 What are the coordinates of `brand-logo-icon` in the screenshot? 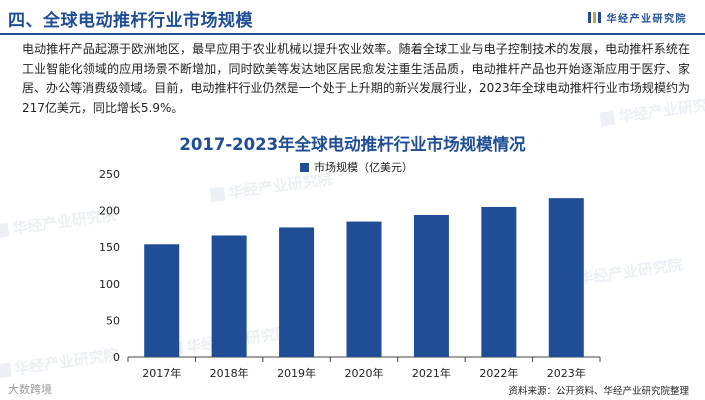 It's located at (594, 17).